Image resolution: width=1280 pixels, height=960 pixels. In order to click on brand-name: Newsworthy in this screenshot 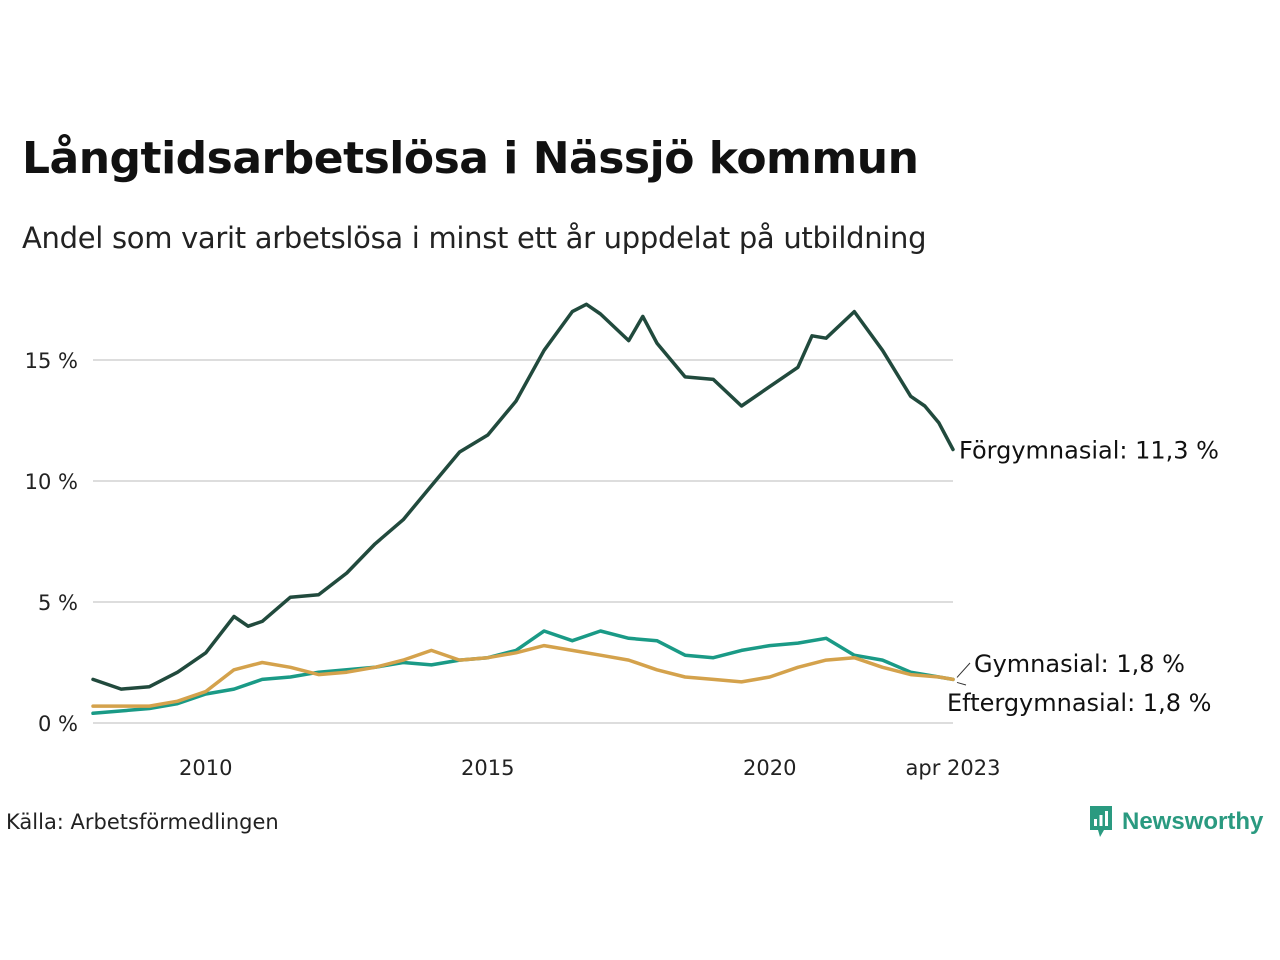, I will do `click(1193, 821)`.